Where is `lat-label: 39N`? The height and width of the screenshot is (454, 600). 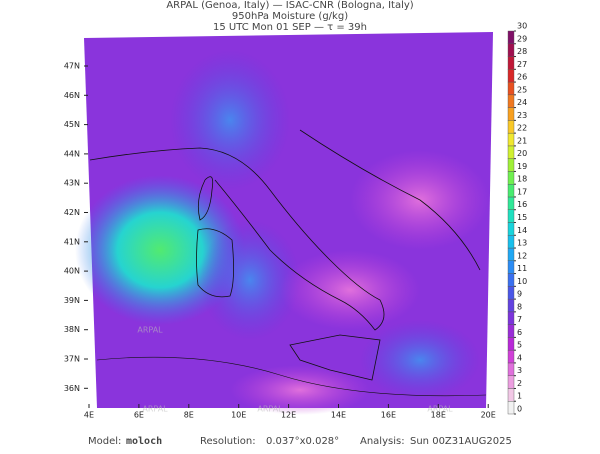 lat-label: 39N is located at coordinates (72, 300).